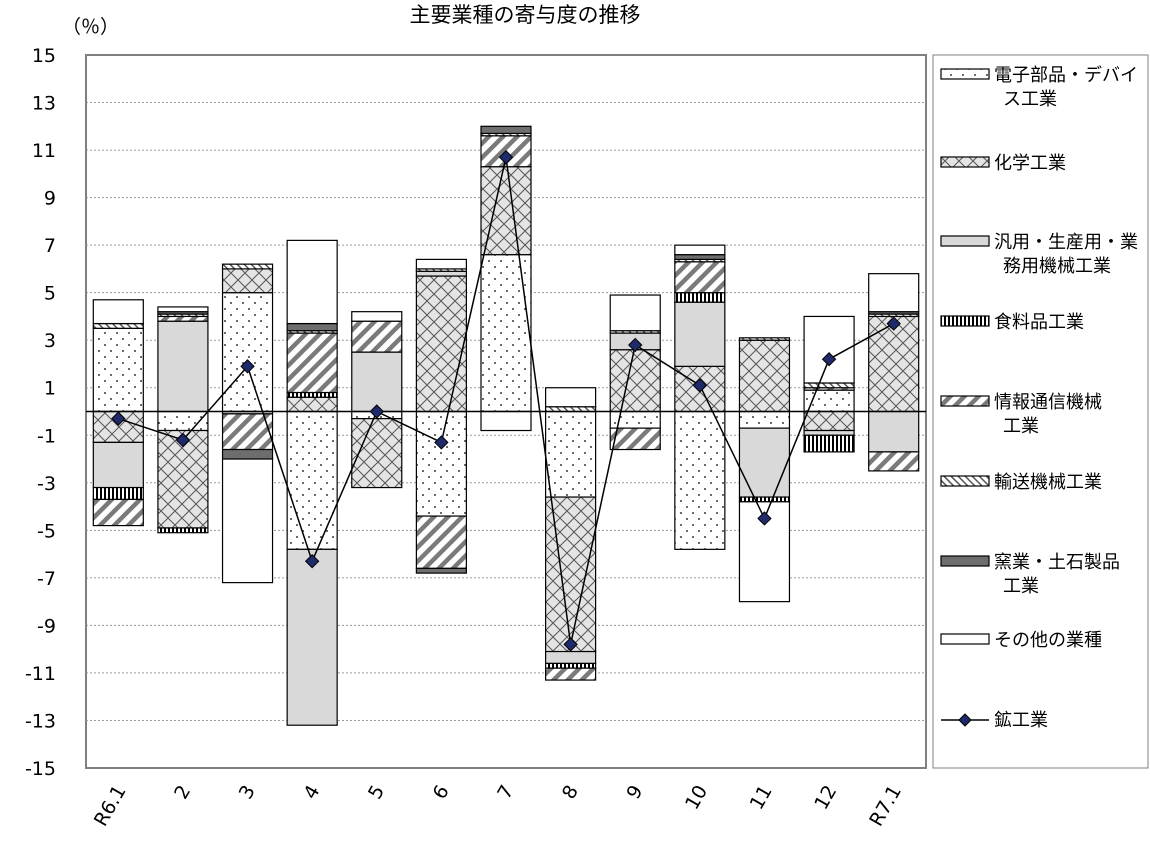 The height and width of the screenshot is (846, 1150). I want to click on legend-label-food: 食料品工業, so click(1039, 322).